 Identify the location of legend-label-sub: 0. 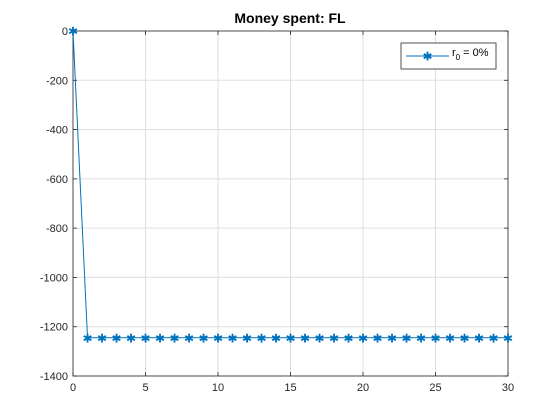
(458, 57).